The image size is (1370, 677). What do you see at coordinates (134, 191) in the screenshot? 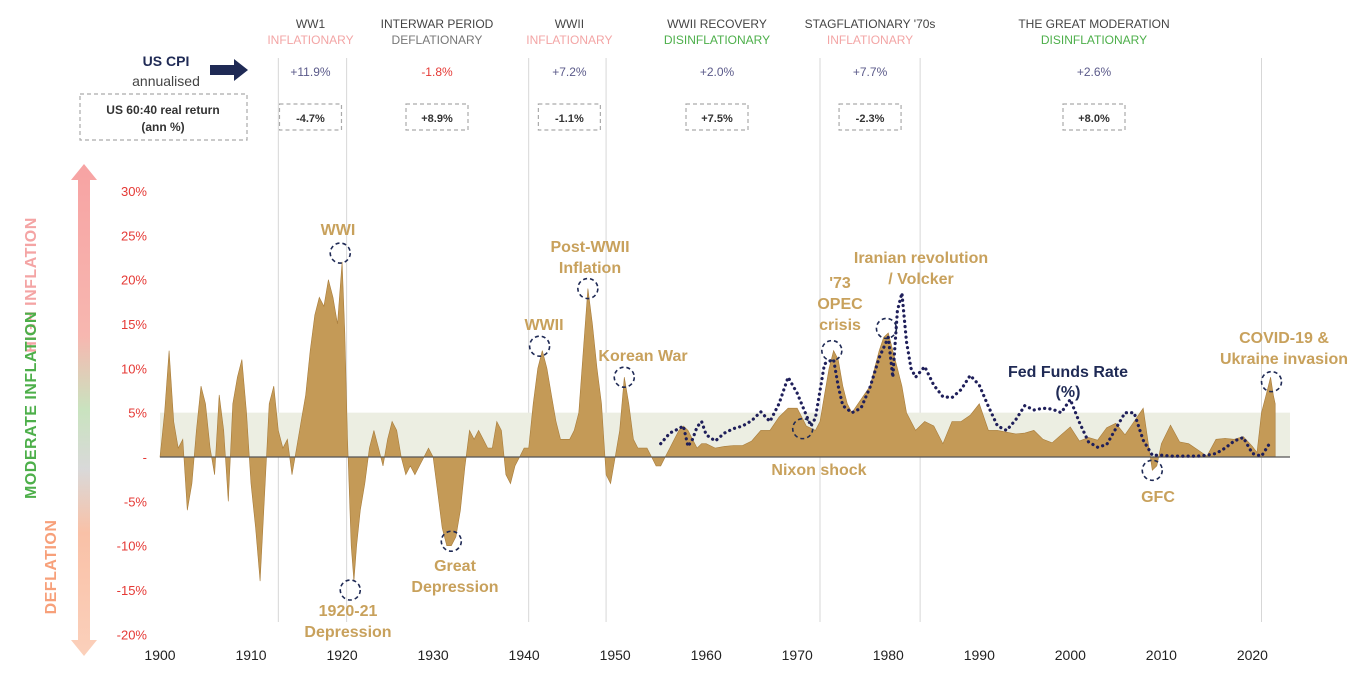
I see `y-tick-label: 30%` at bounding box center [134, 191].